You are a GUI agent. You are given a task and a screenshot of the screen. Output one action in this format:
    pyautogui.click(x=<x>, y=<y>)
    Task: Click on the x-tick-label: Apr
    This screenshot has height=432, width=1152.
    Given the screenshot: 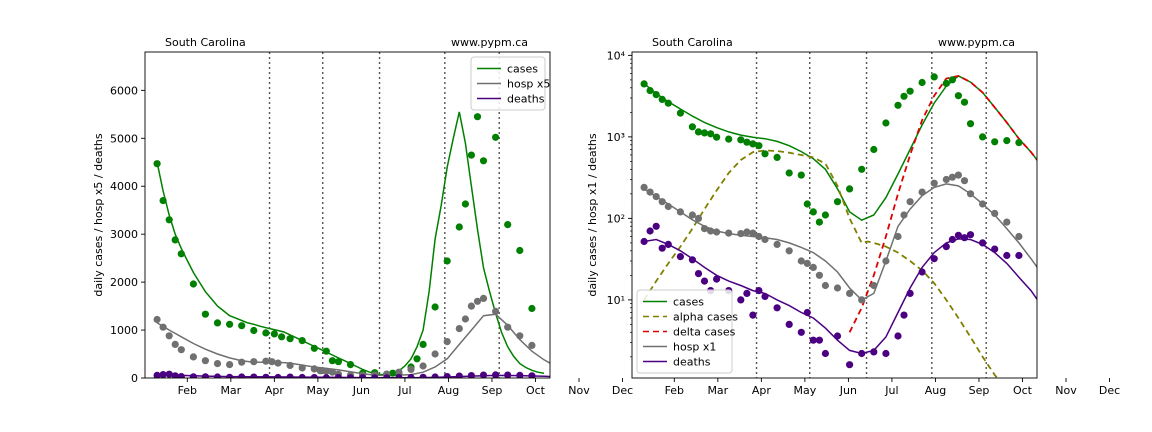 What is the action you would take?
    pyautogui.click(x=762, y=390)
    